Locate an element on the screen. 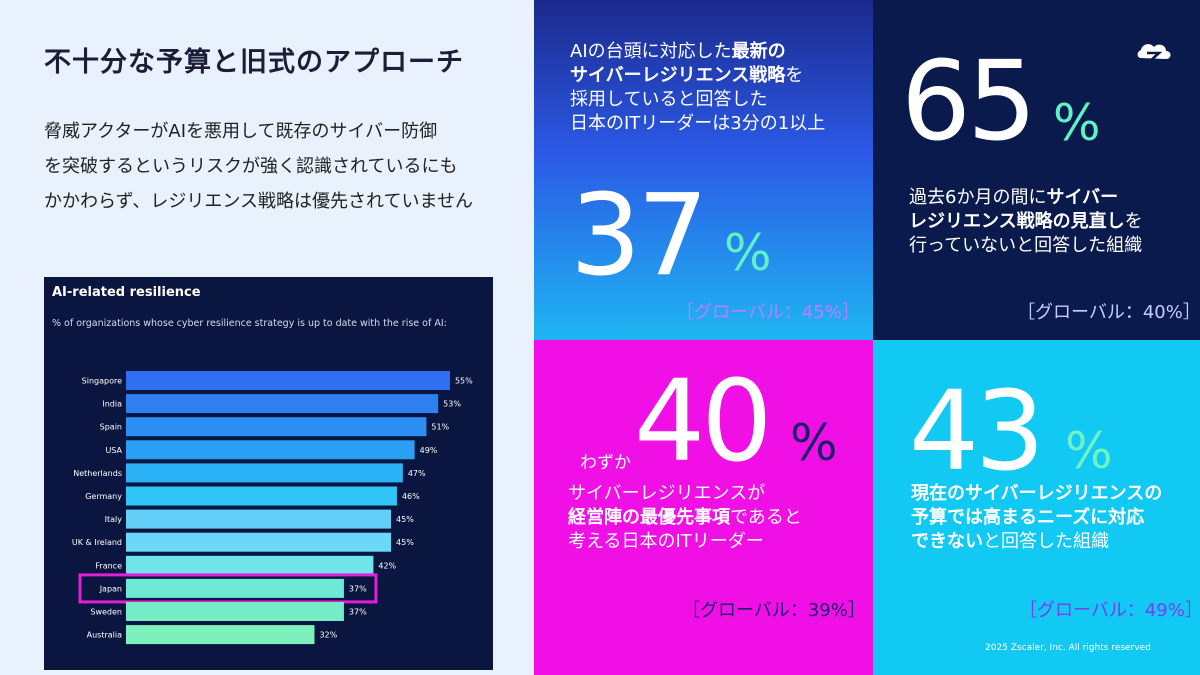 Image resolution: width=1200 pixels, height=675 pixels. category-label: Singapore is located at coordinates (102, 381).